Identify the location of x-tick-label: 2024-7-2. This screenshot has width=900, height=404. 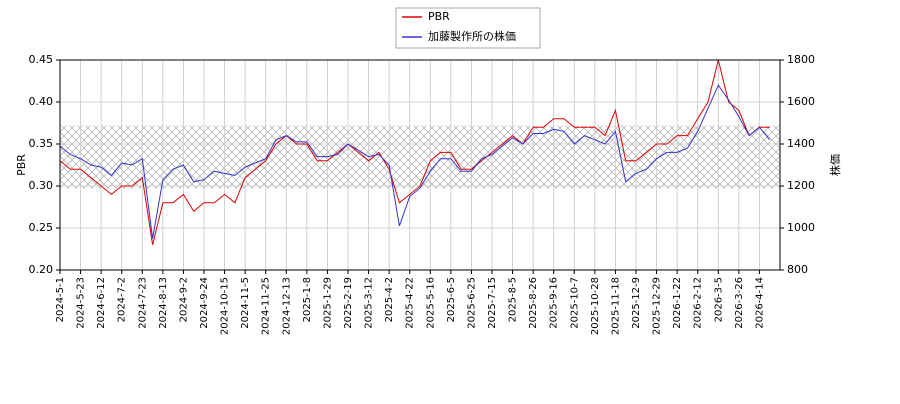
(122, 299).